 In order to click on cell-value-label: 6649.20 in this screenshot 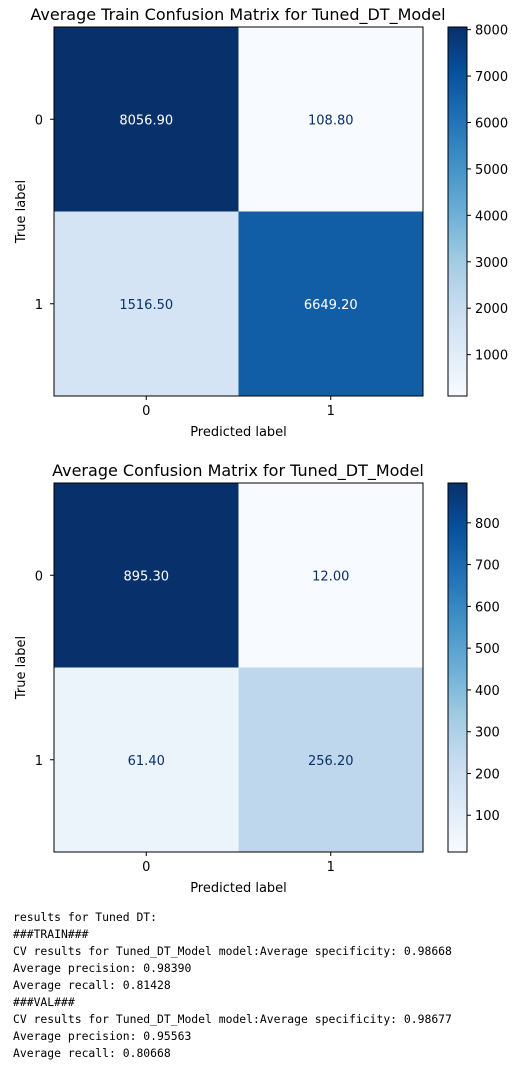, I will do `click(331, 305)`.